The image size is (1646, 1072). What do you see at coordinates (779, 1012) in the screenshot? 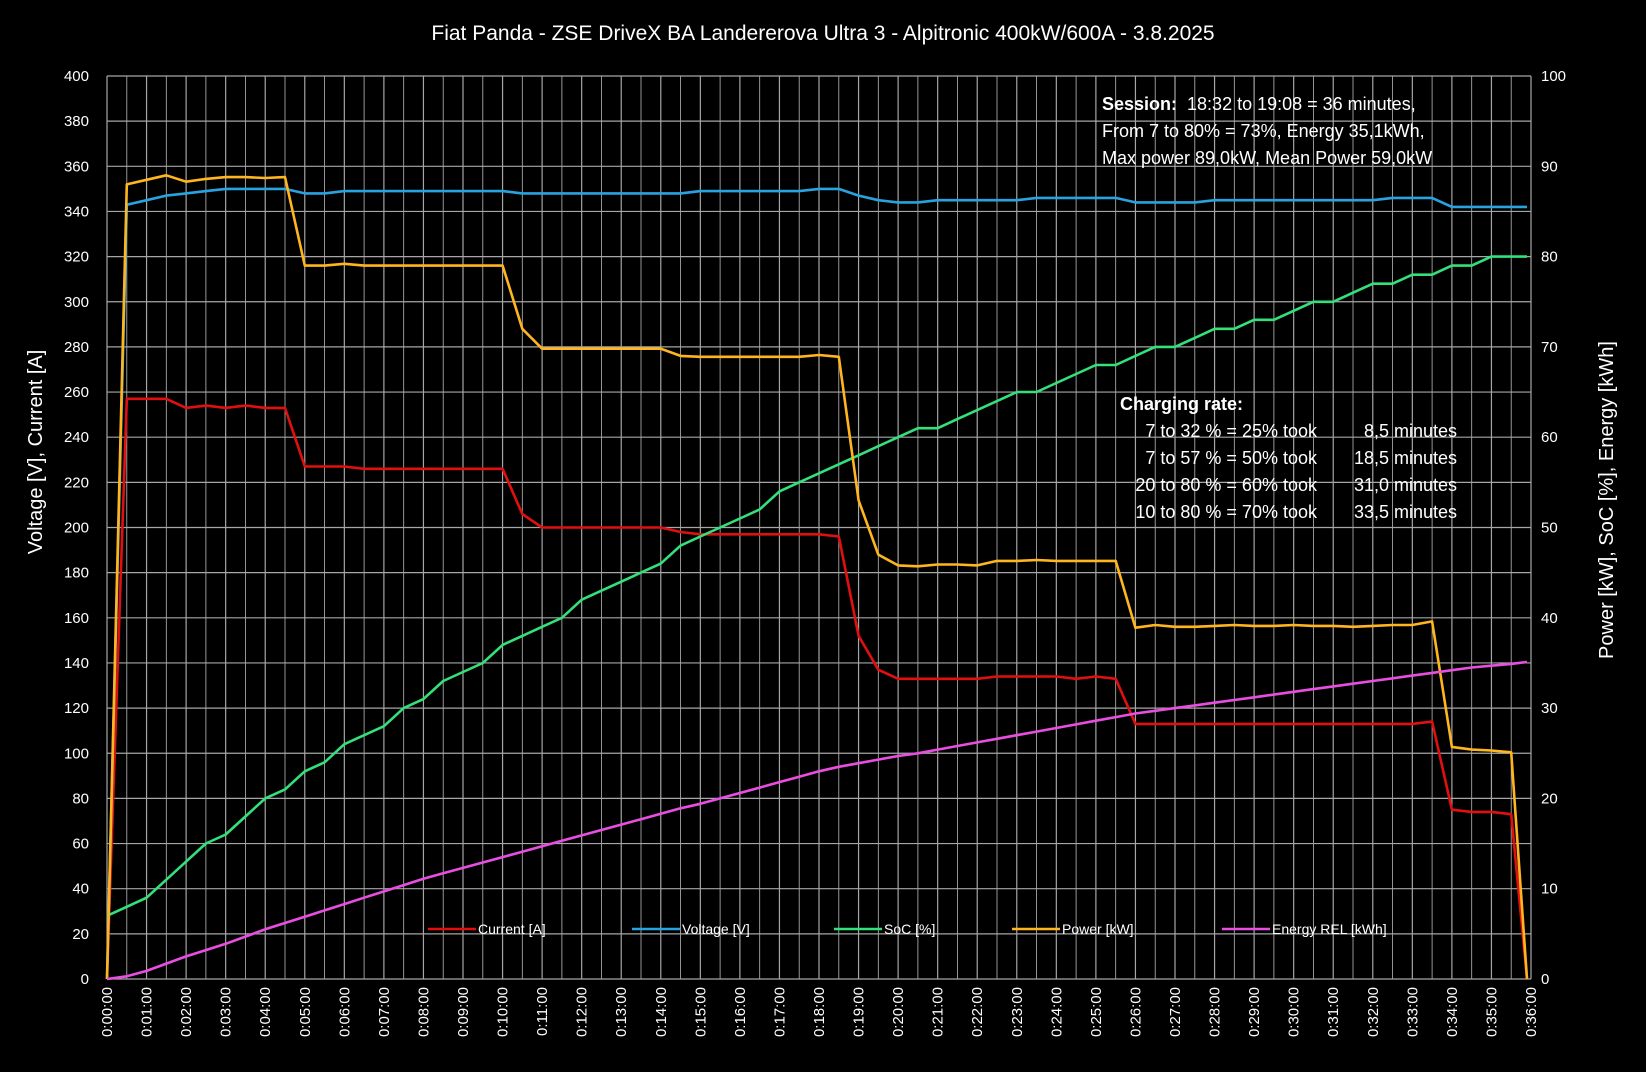
I see `x-tick-label: 0:17:00` at bounding box center [779, 1012].